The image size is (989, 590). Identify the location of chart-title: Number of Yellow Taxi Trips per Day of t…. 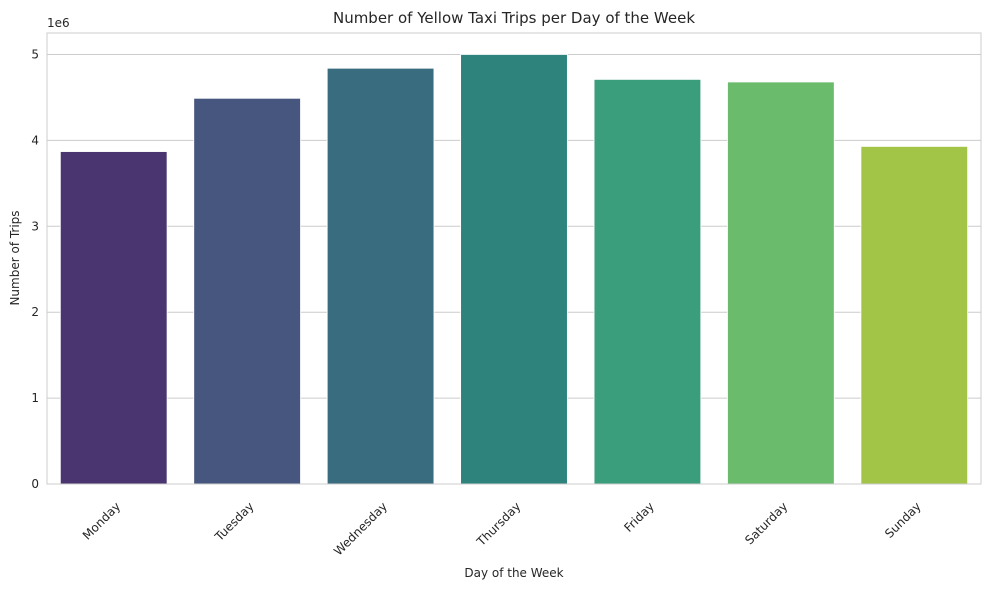
(514, 18).